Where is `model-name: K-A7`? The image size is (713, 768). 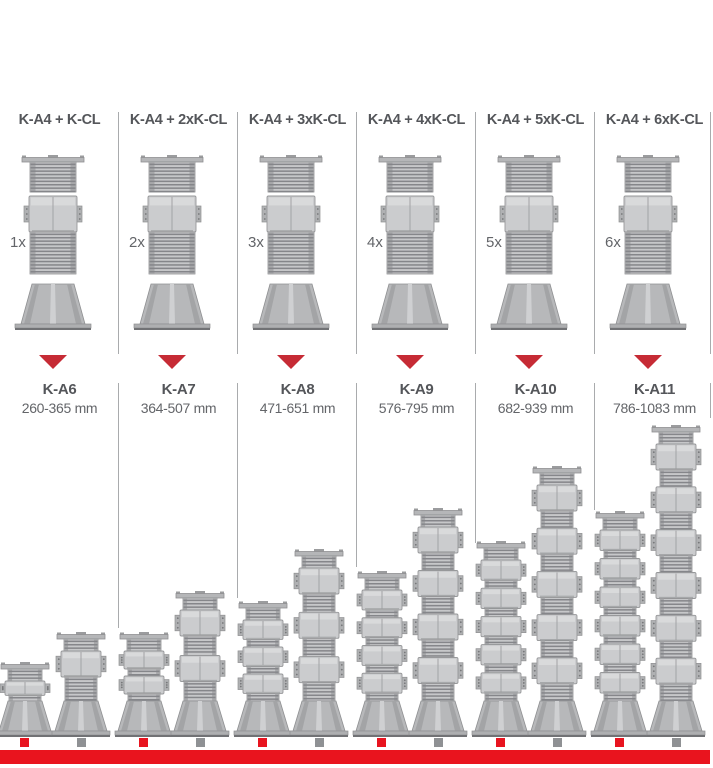
model-name: K-A7 is located at coordinates (178, 389).